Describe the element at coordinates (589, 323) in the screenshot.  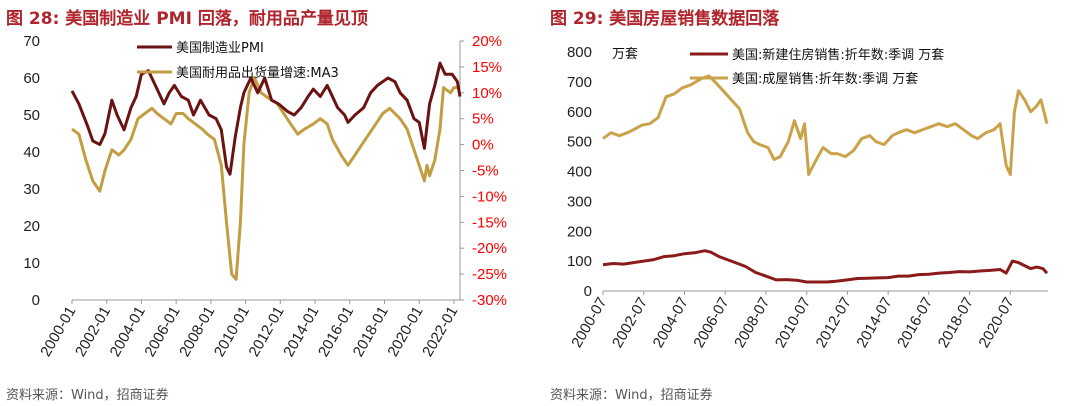
I see `x-tick-label: 2000-07` at that location.